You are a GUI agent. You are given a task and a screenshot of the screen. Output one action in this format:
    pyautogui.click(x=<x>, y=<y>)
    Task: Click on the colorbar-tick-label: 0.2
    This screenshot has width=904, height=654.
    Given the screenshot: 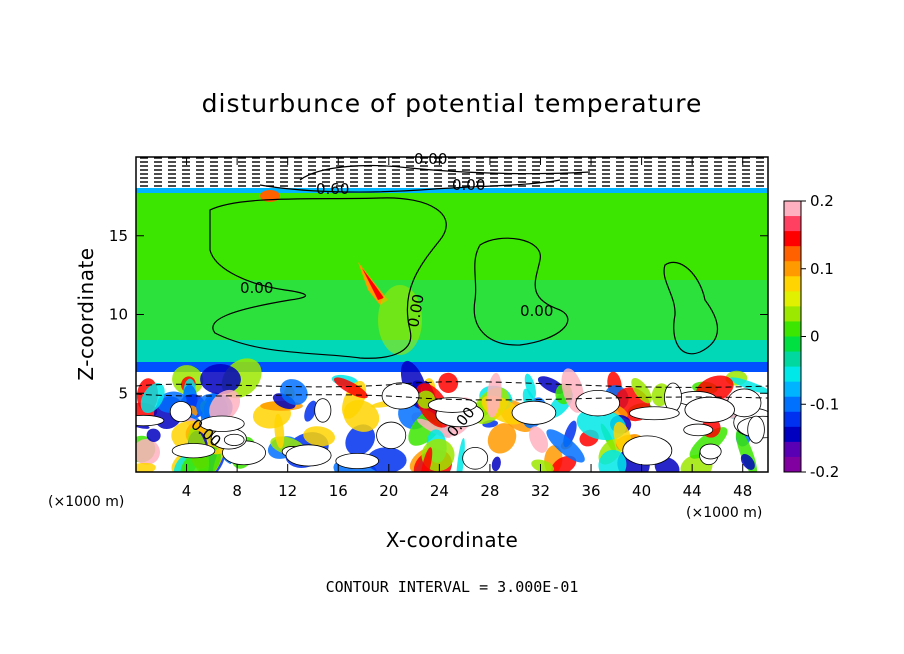 What is the action you would take?
    pyautogui.click(x=822, y=201)
    